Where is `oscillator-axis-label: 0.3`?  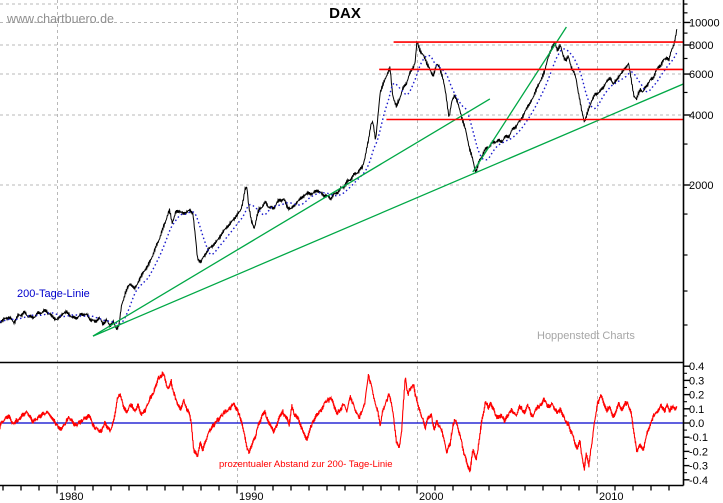
oscillator-axis-label: 0.3 is located at coordinates (696, 381).